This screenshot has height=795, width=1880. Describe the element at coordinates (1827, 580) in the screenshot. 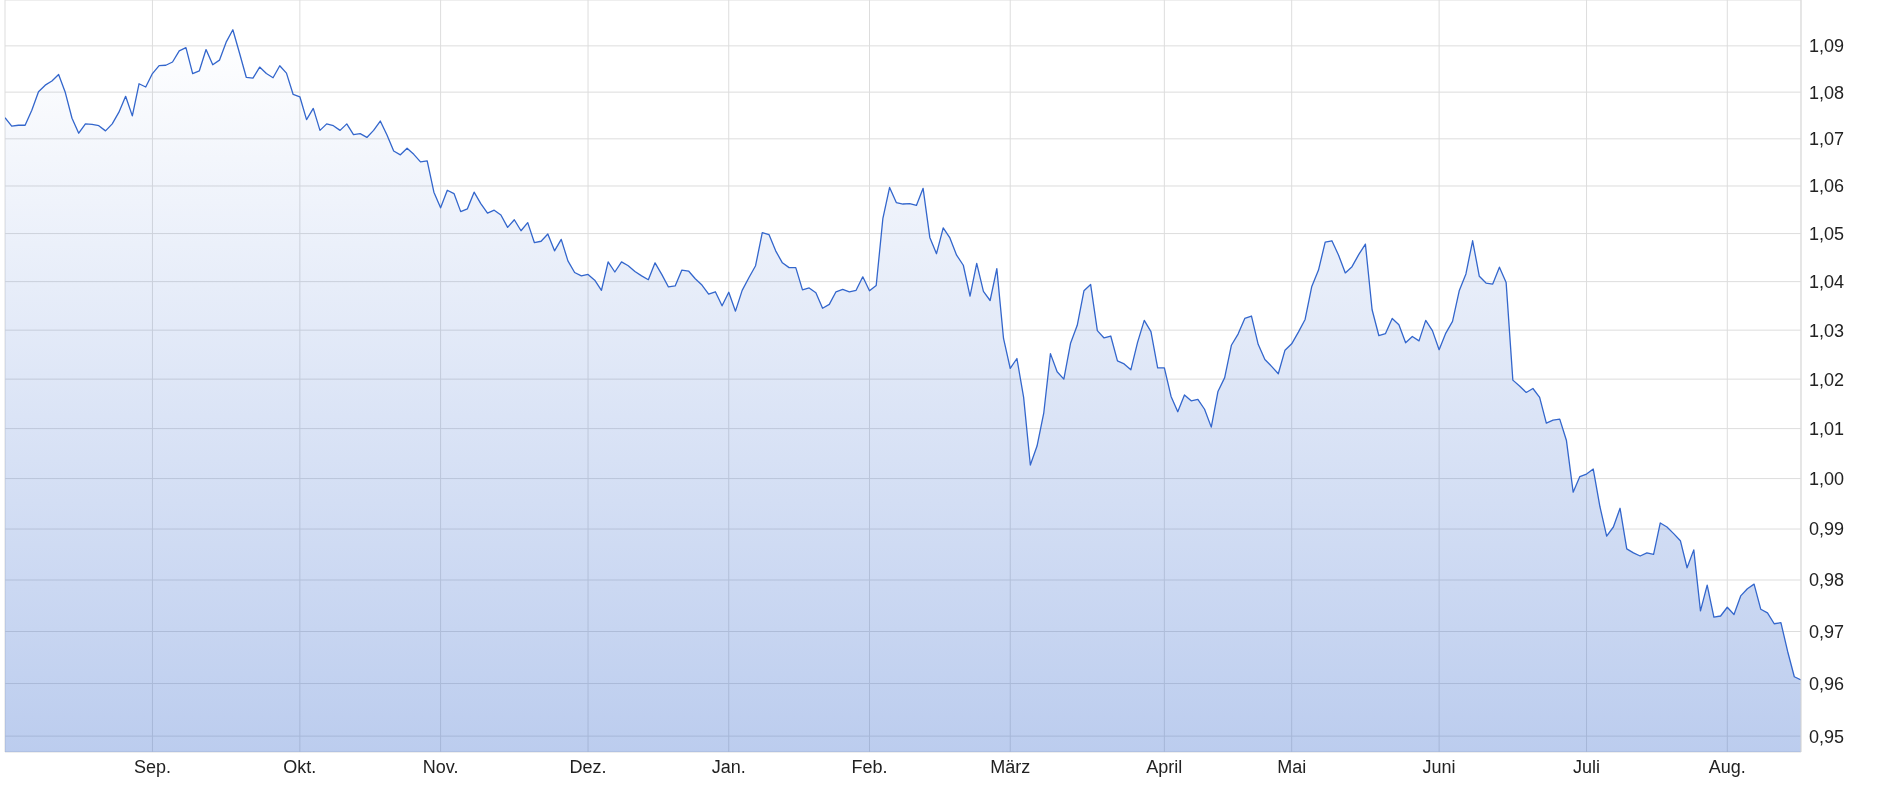

I see `y-tick-label: 0,98` at that location.